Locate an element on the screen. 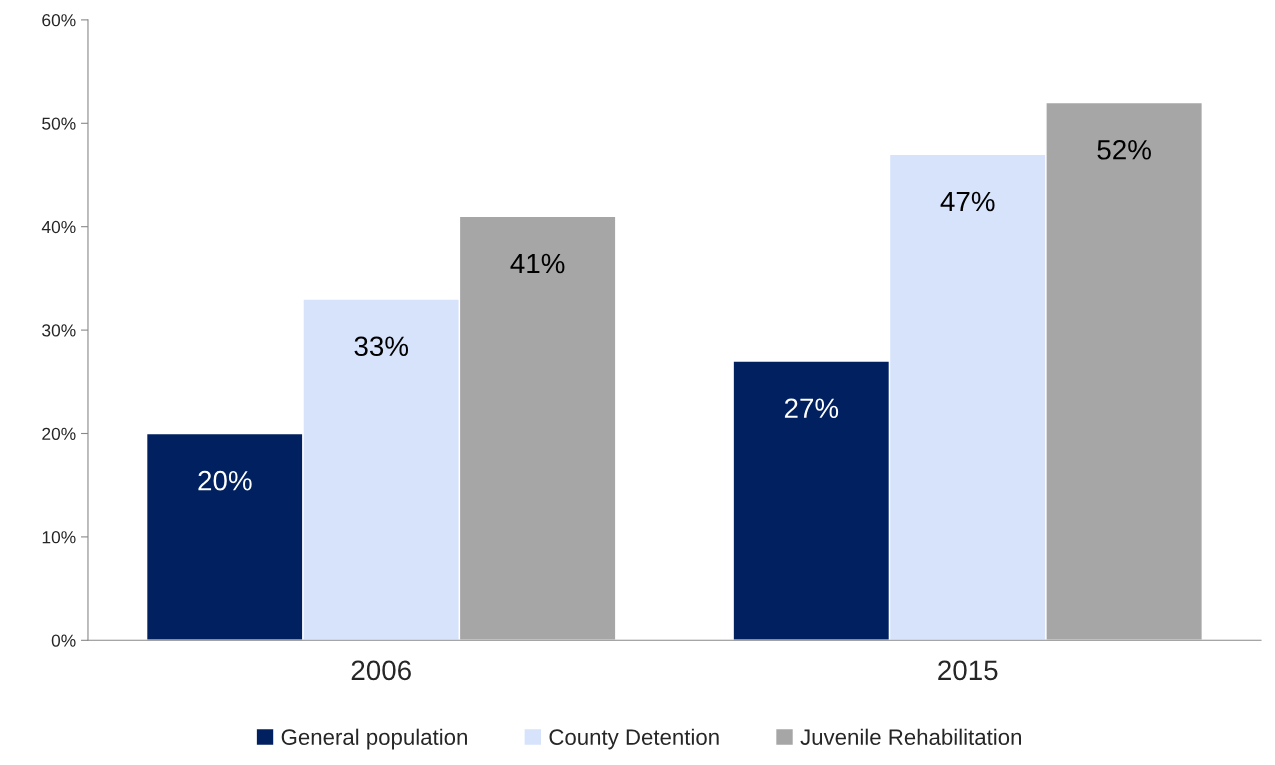 The height and width of the screenshot is (765, 1275). data-label: 41% is located at coordinates (537, 263).